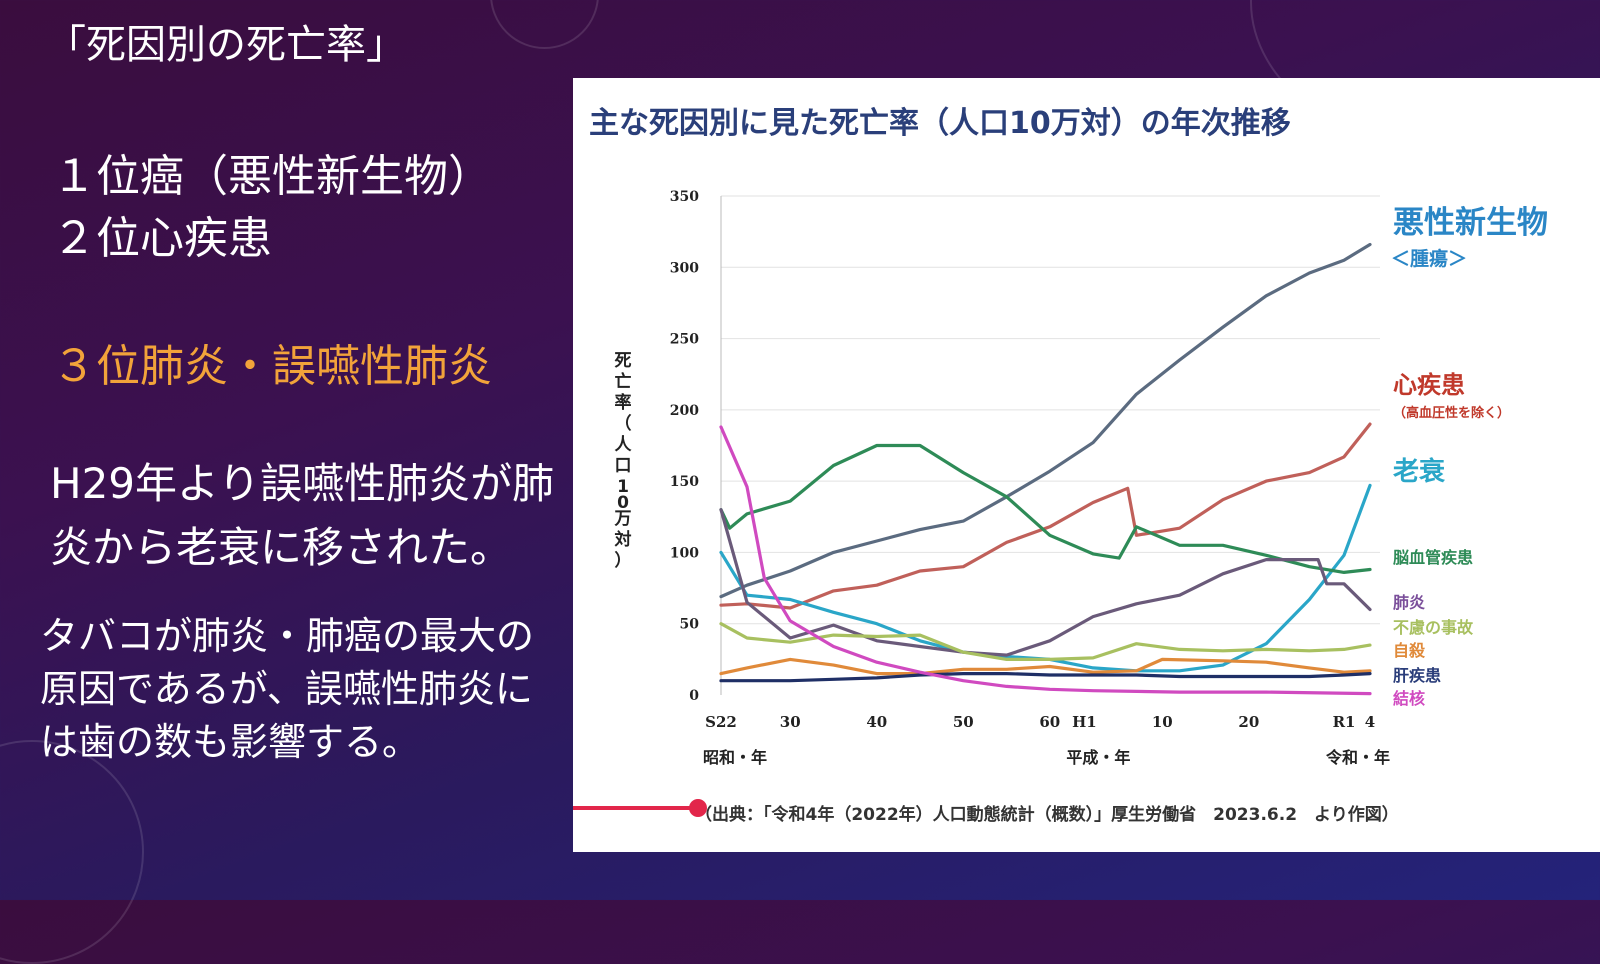  What do you see at coordinates (694, 696) in the screenshot?
I see `y-tick-label: 0` at bounding box center [694, 696].